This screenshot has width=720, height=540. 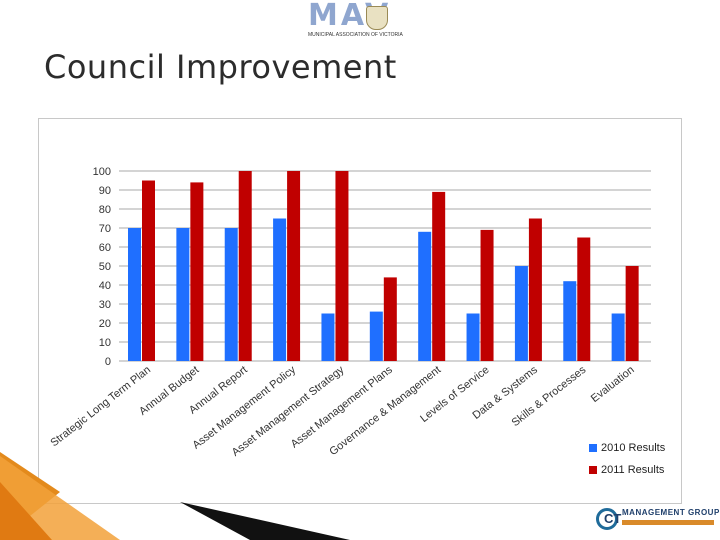 I want to click on legend-item-2010: 2010 Results, so click(x=627, y=448).